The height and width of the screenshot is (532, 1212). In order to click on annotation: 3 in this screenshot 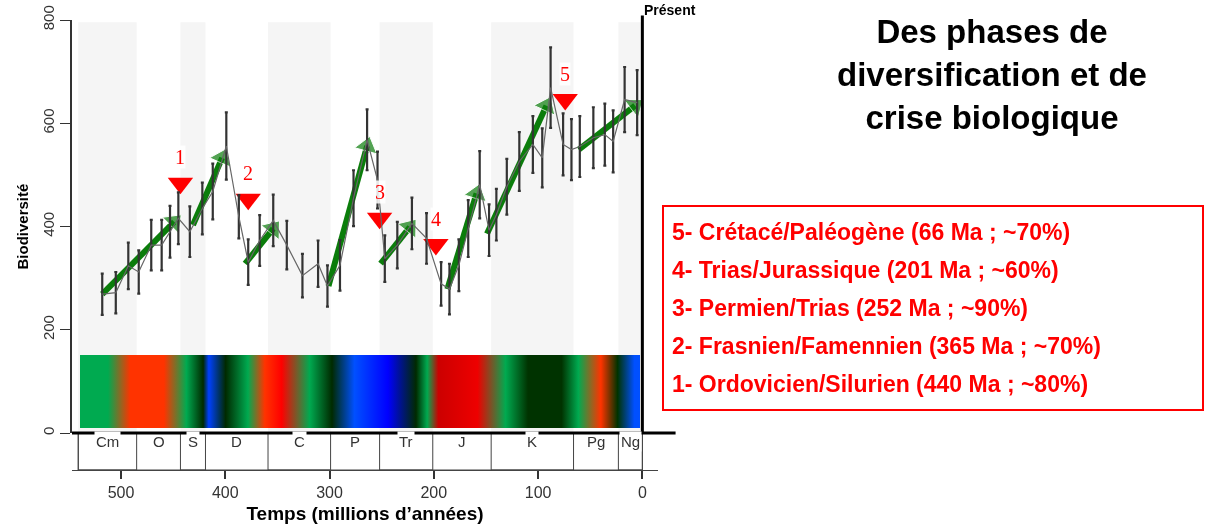, I will do `click(380, 192)`.